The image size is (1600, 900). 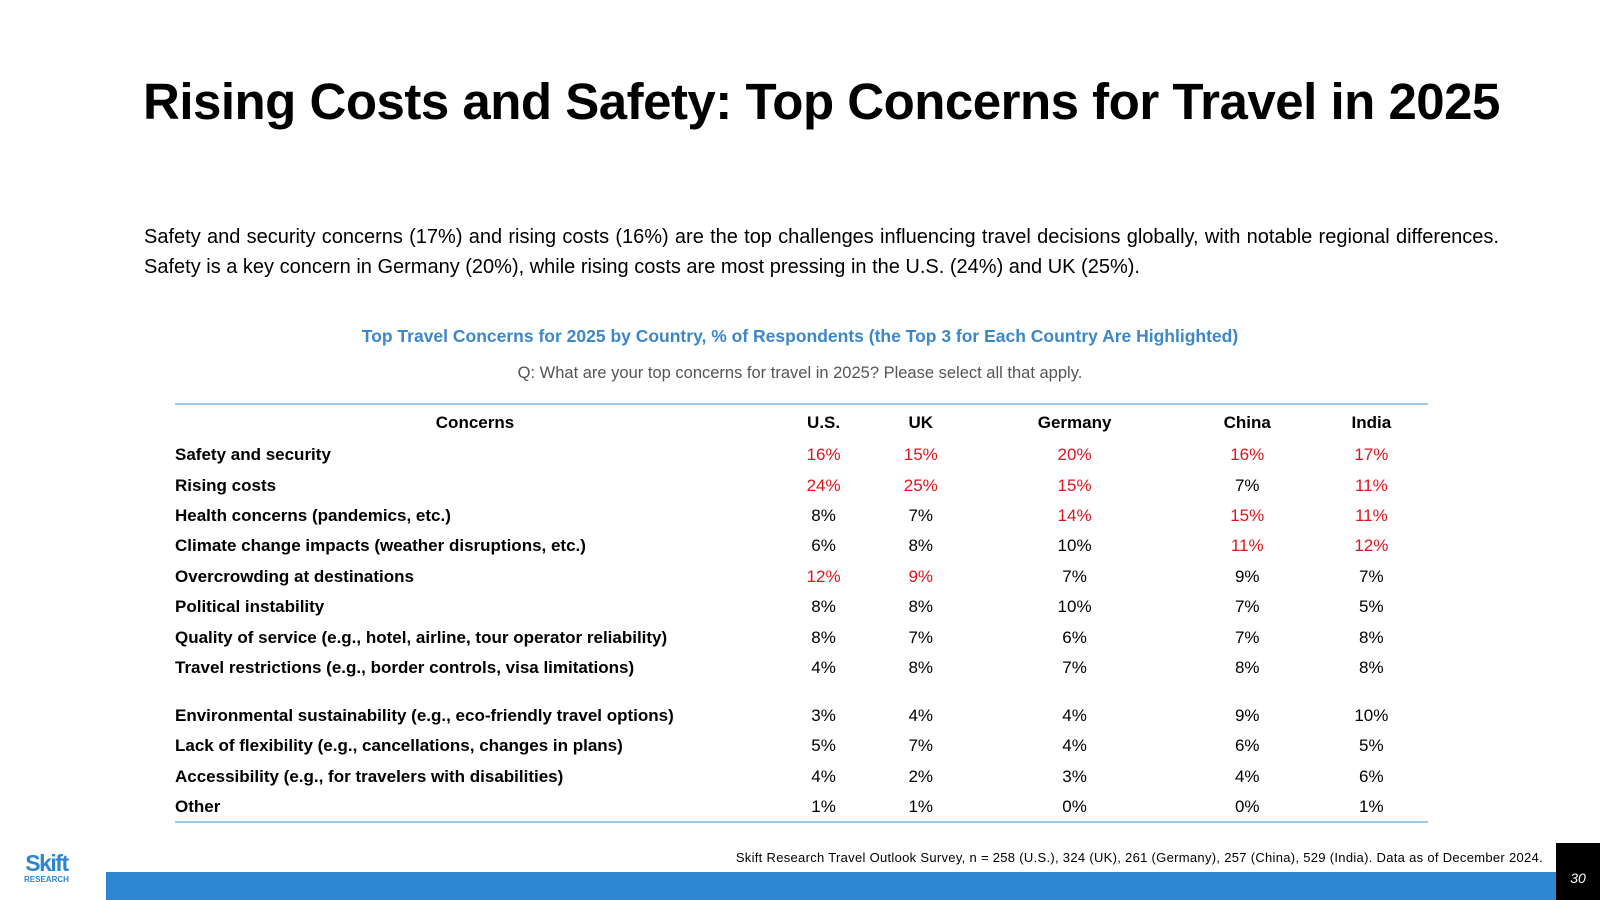 I want to click on table-row: Other 1% 1% 0% 0% 1%, so click(x=801, y=807).